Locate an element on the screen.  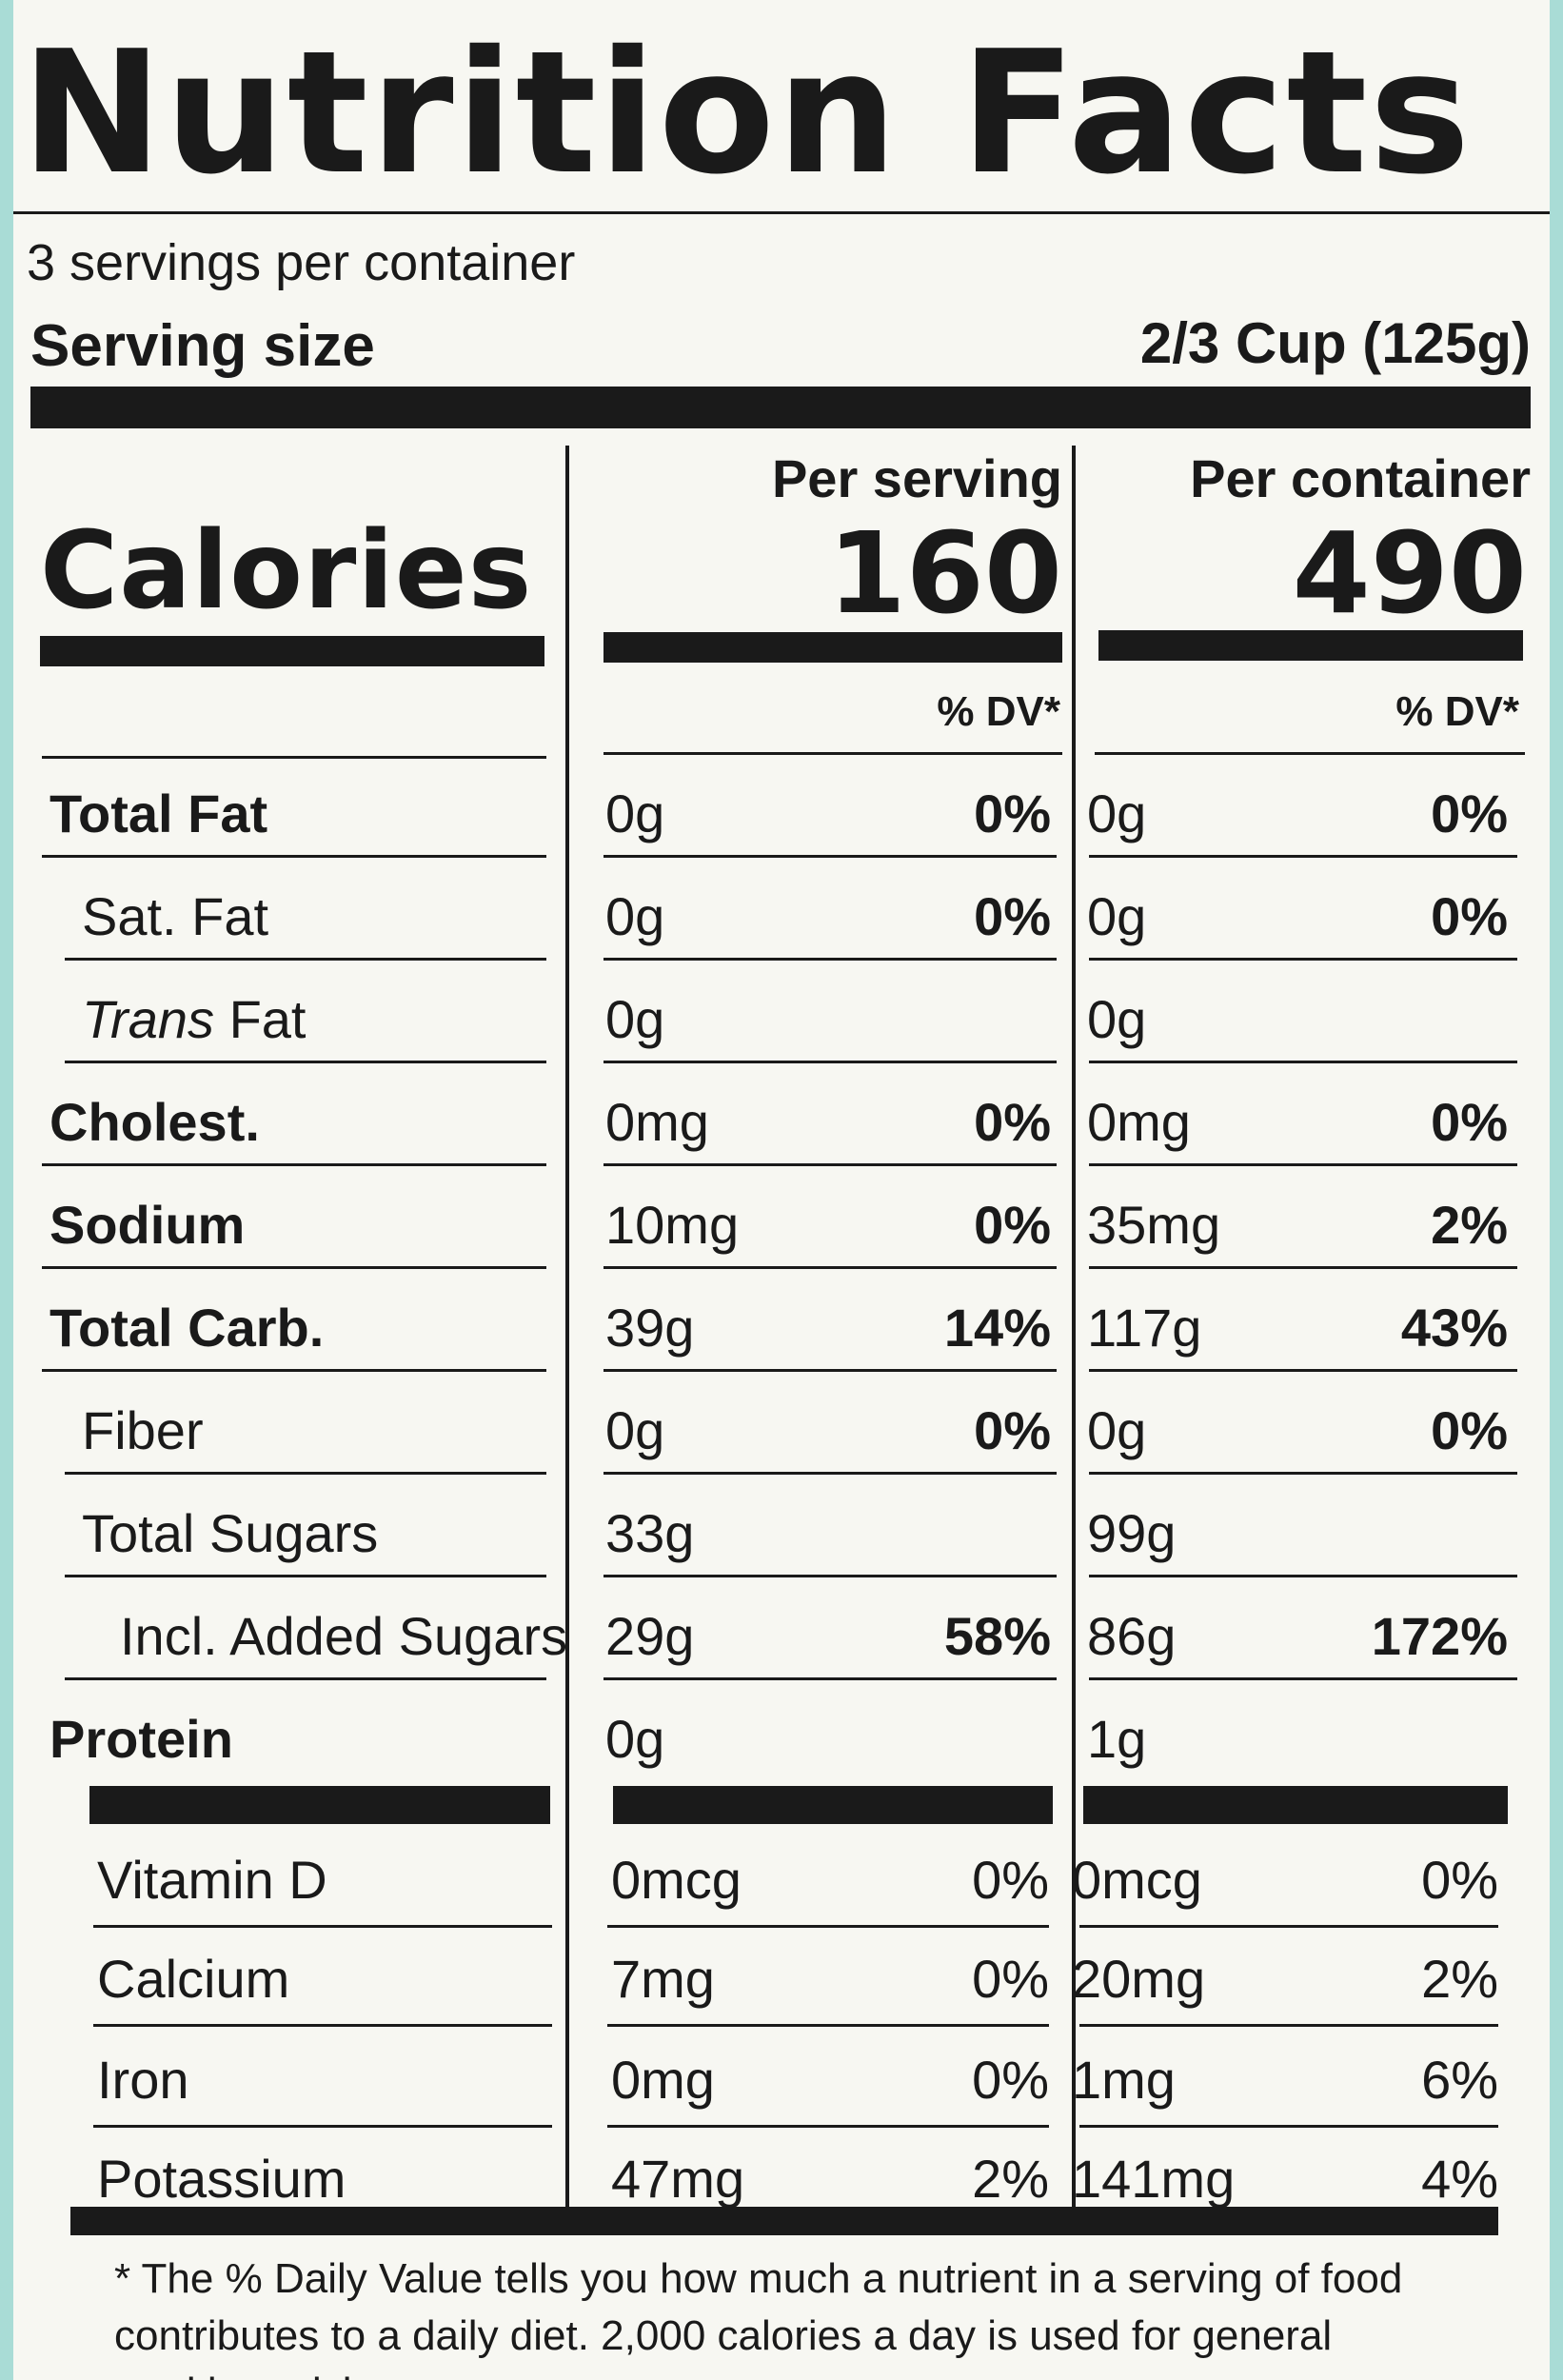
serving-amount: 0mg is located at coordinates (657, 1122).